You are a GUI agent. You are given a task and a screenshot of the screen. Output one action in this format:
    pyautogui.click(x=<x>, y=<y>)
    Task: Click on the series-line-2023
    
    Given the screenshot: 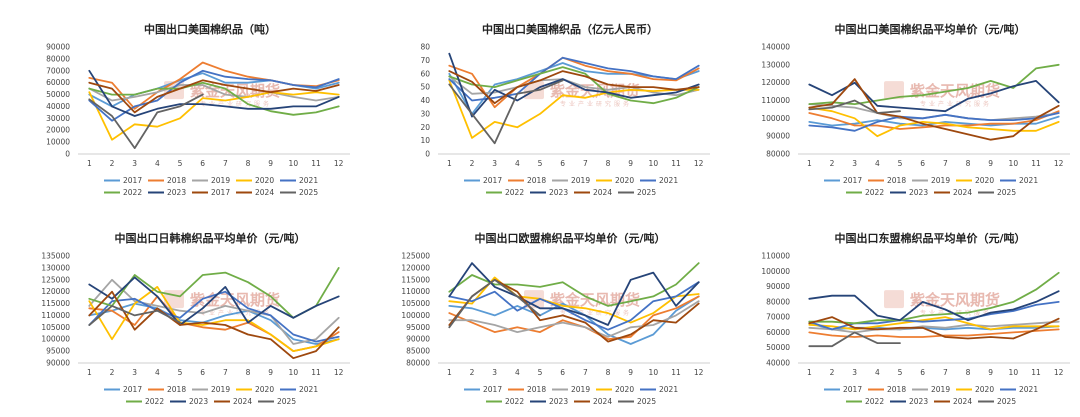 What is the action you would take?
    pyautogui.click(x=214, y=301)
    